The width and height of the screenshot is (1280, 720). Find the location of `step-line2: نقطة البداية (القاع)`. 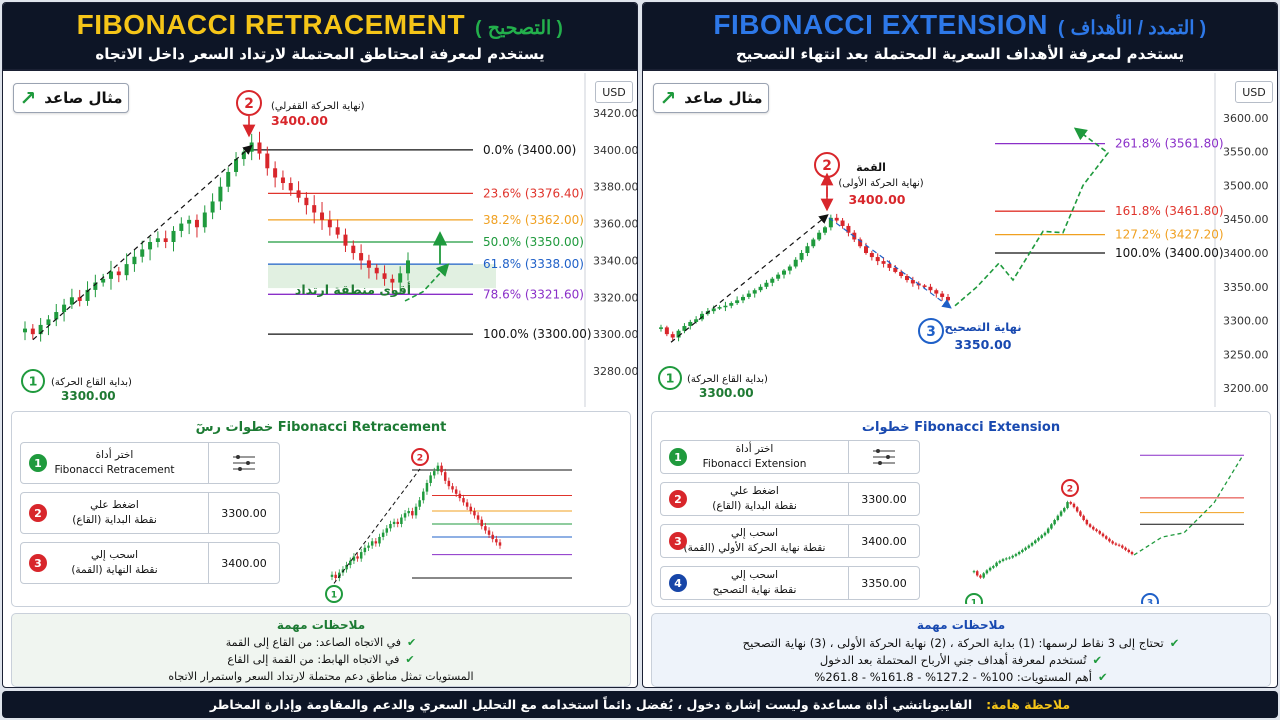

step-line2: نقطة البداية (القاع) is located at coordinates (114, 520).